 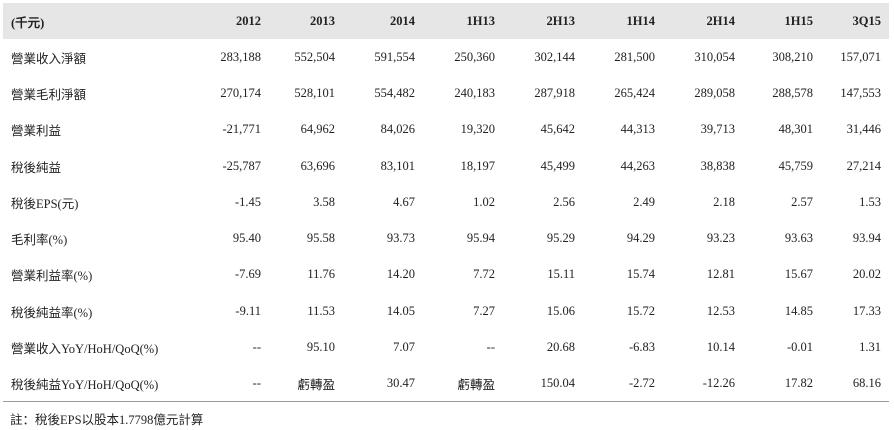 I want to click on table-cell: 15.72, so click(x=640, y=310).